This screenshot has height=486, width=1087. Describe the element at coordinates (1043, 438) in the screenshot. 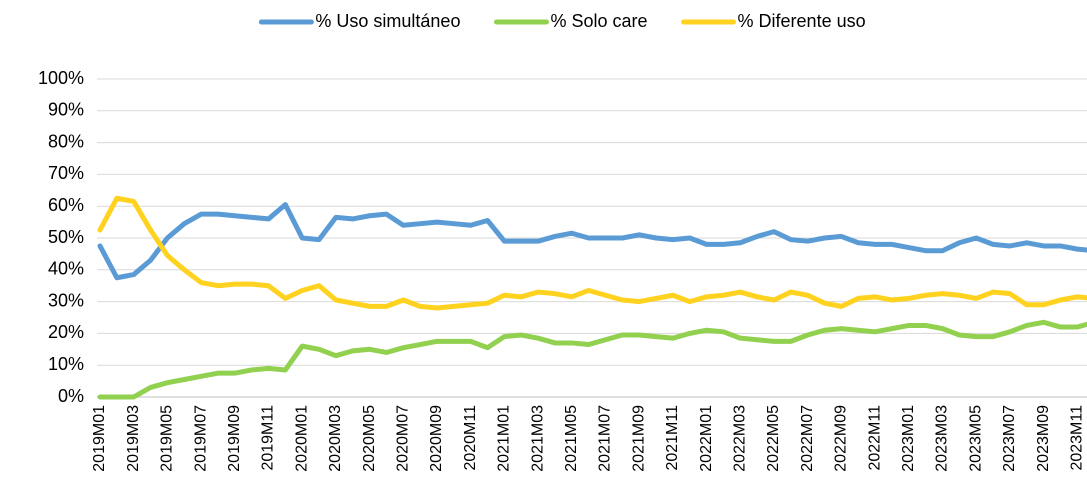

I see `x-tick-label: 2023M09` at that location.